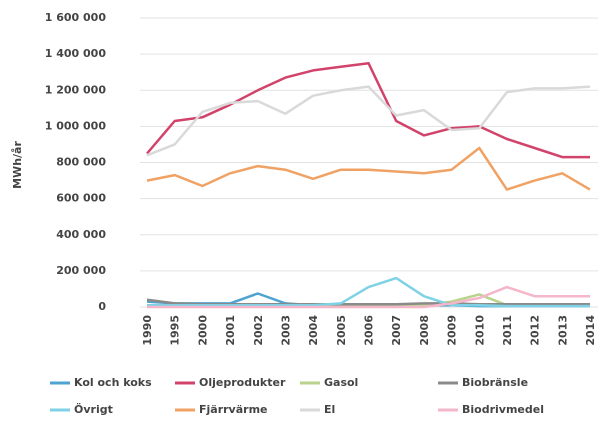 The width and height of the screenshot is (608, 427). What do you see at coordinates (81, 162) in the screenshot?
I see `y-tick-label: 800 000` at bounding box center [81, 162].